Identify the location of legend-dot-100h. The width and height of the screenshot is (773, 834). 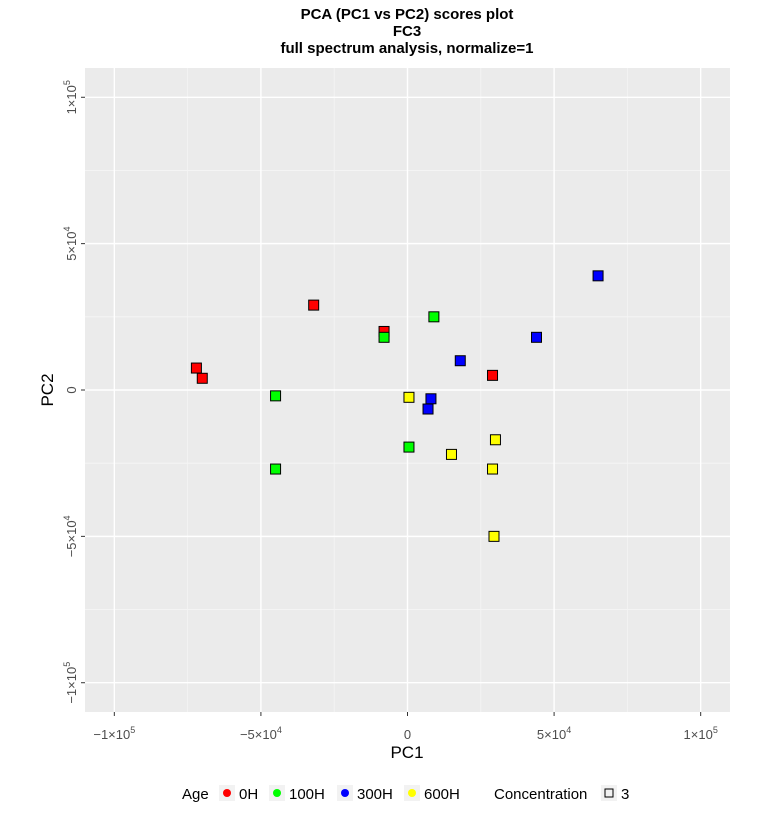
(277, 793).